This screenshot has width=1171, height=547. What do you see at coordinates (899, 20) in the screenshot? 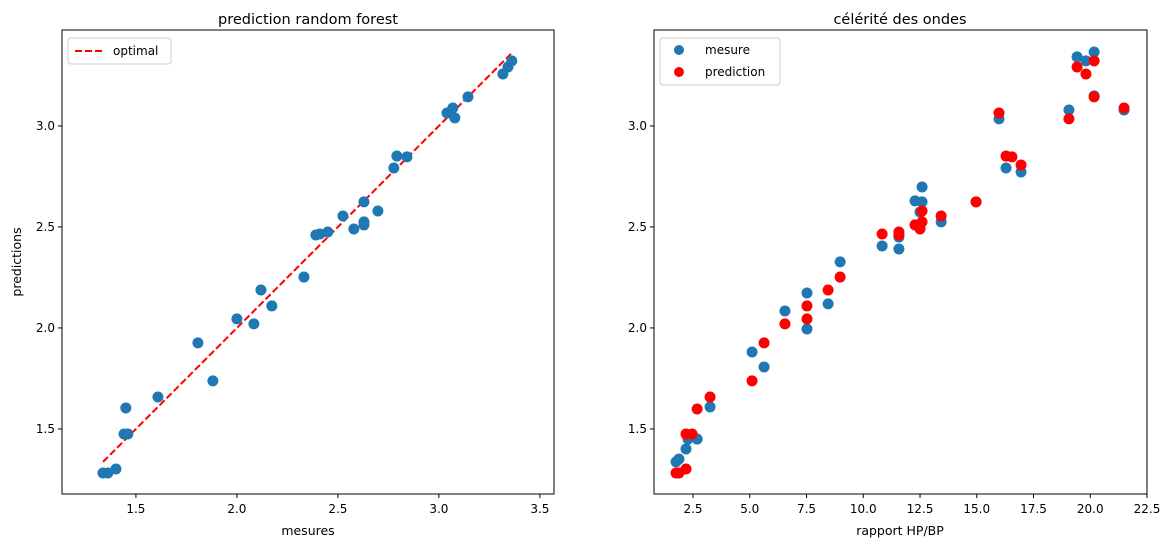
I see `right-title: célérité des ondes` at bounding box center [899, 20].